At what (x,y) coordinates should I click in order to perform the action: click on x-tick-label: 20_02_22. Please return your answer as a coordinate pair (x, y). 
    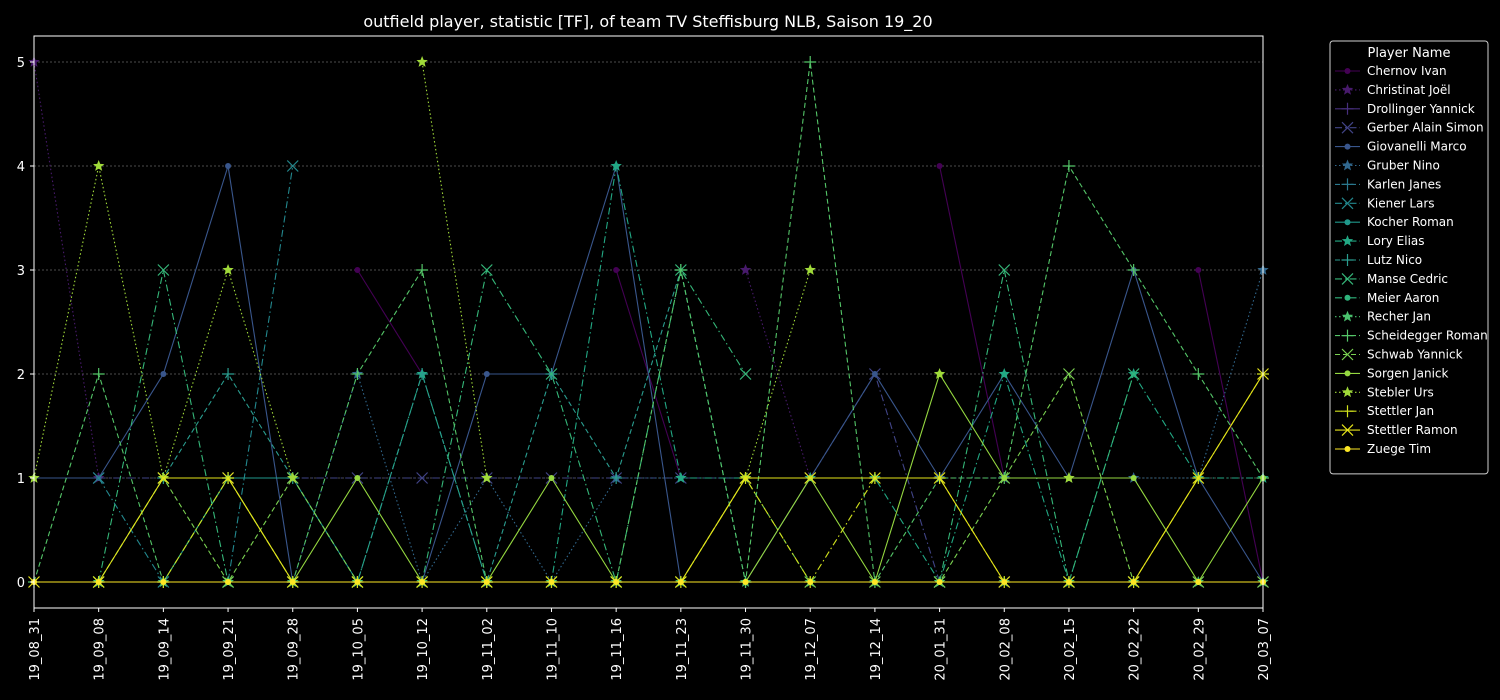
    Looking at the image, I should click on (1135, 649).